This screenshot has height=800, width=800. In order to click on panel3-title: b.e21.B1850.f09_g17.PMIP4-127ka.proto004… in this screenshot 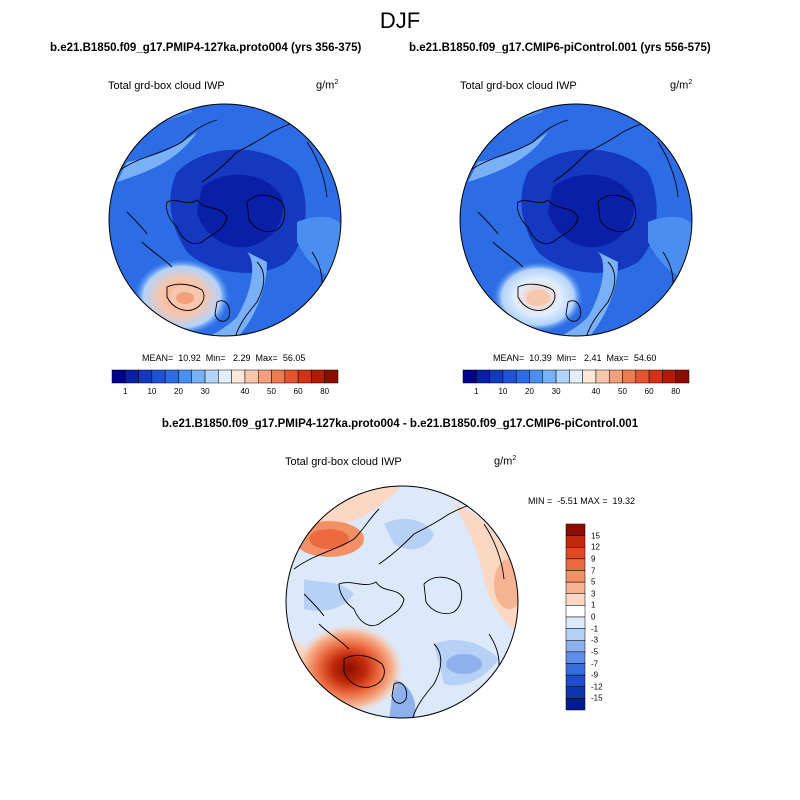, I will do `click(400, 424)`.